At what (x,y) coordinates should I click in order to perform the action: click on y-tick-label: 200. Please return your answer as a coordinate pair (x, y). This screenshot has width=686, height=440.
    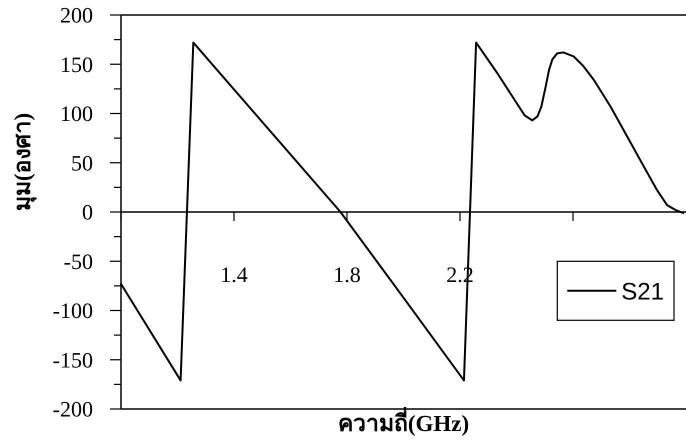
    Looking at the image, I should click on (76, 15).